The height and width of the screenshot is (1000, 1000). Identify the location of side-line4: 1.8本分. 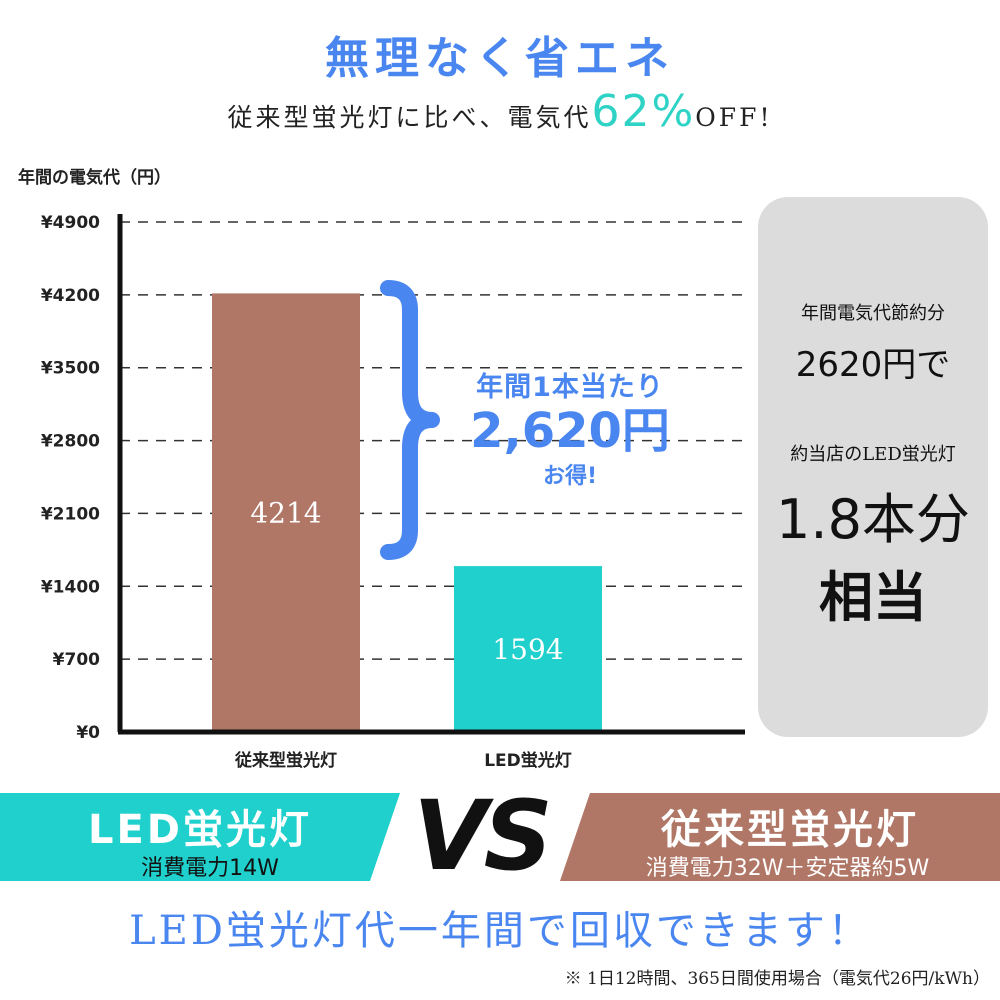
(873, 519).